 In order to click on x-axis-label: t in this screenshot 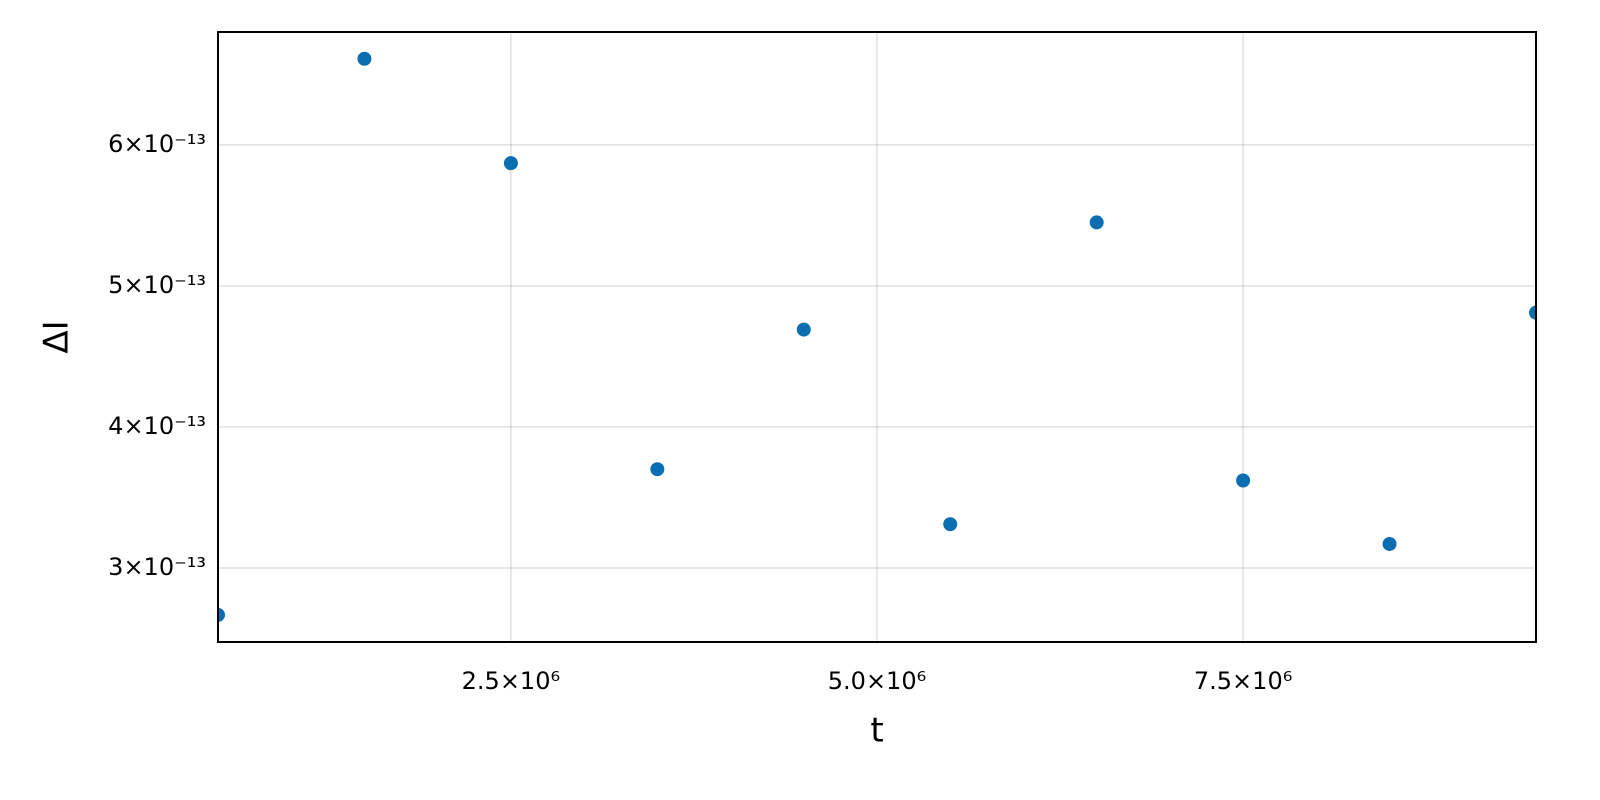, I will do `click(876, 731)`.